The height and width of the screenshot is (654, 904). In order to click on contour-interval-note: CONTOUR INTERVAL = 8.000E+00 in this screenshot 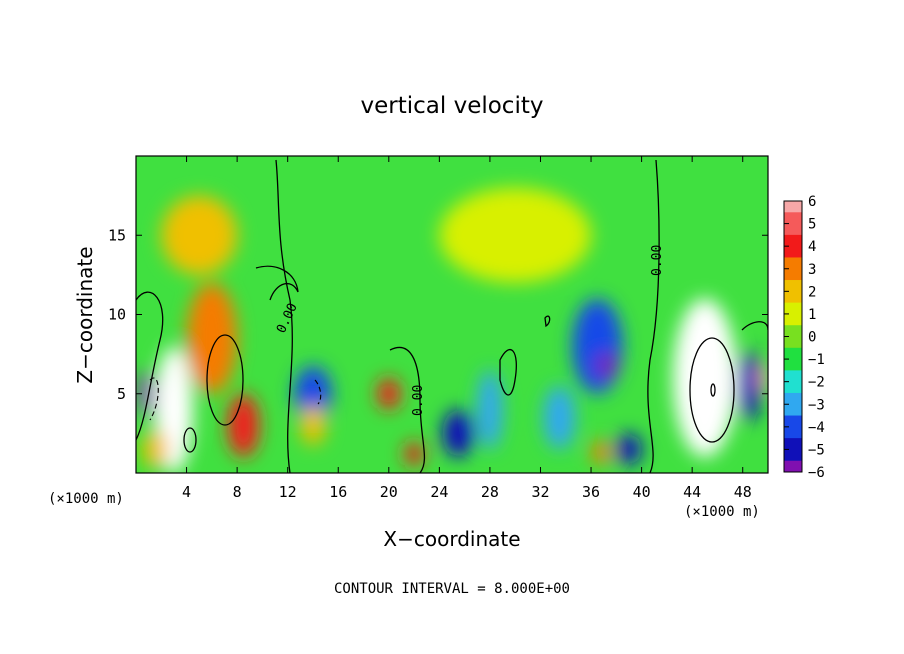, I will do `click(452, 589)`.